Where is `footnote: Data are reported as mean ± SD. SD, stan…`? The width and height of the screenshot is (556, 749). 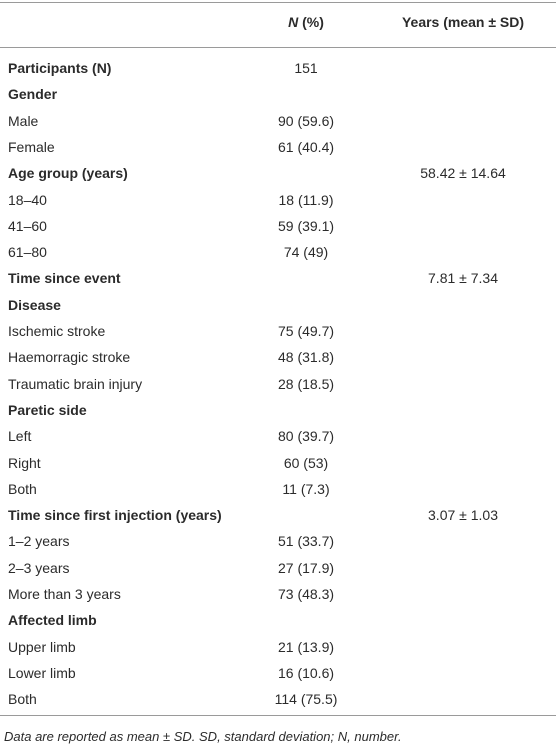 footnote: Data are reported as mean ± SD. SD, stan… is located at coordinates (203, 736).